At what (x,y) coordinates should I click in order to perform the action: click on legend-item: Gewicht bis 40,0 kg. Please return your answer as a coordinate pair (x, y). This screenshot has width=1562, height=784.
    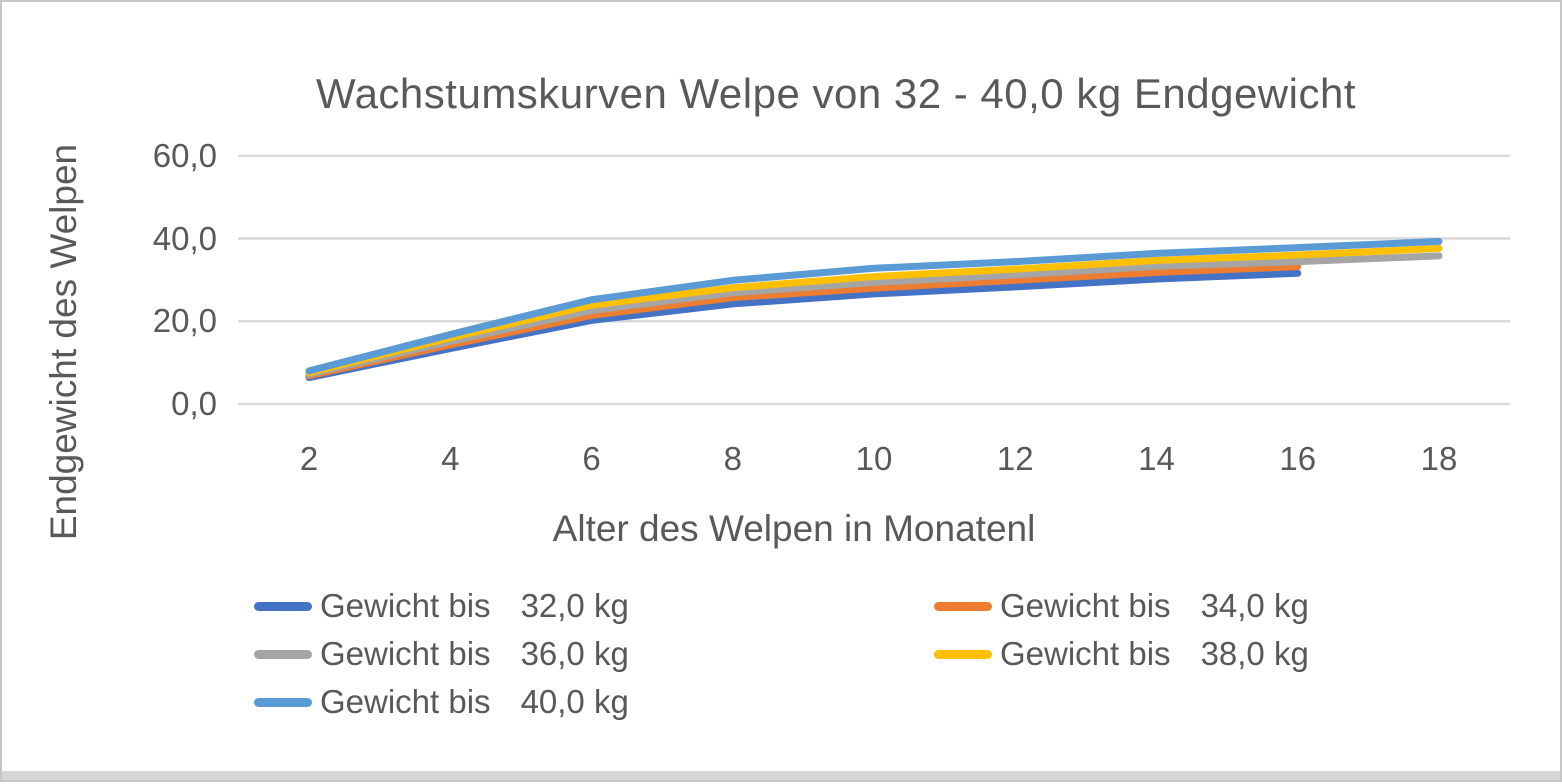
    Looking at the image, I should click on (594, 702).